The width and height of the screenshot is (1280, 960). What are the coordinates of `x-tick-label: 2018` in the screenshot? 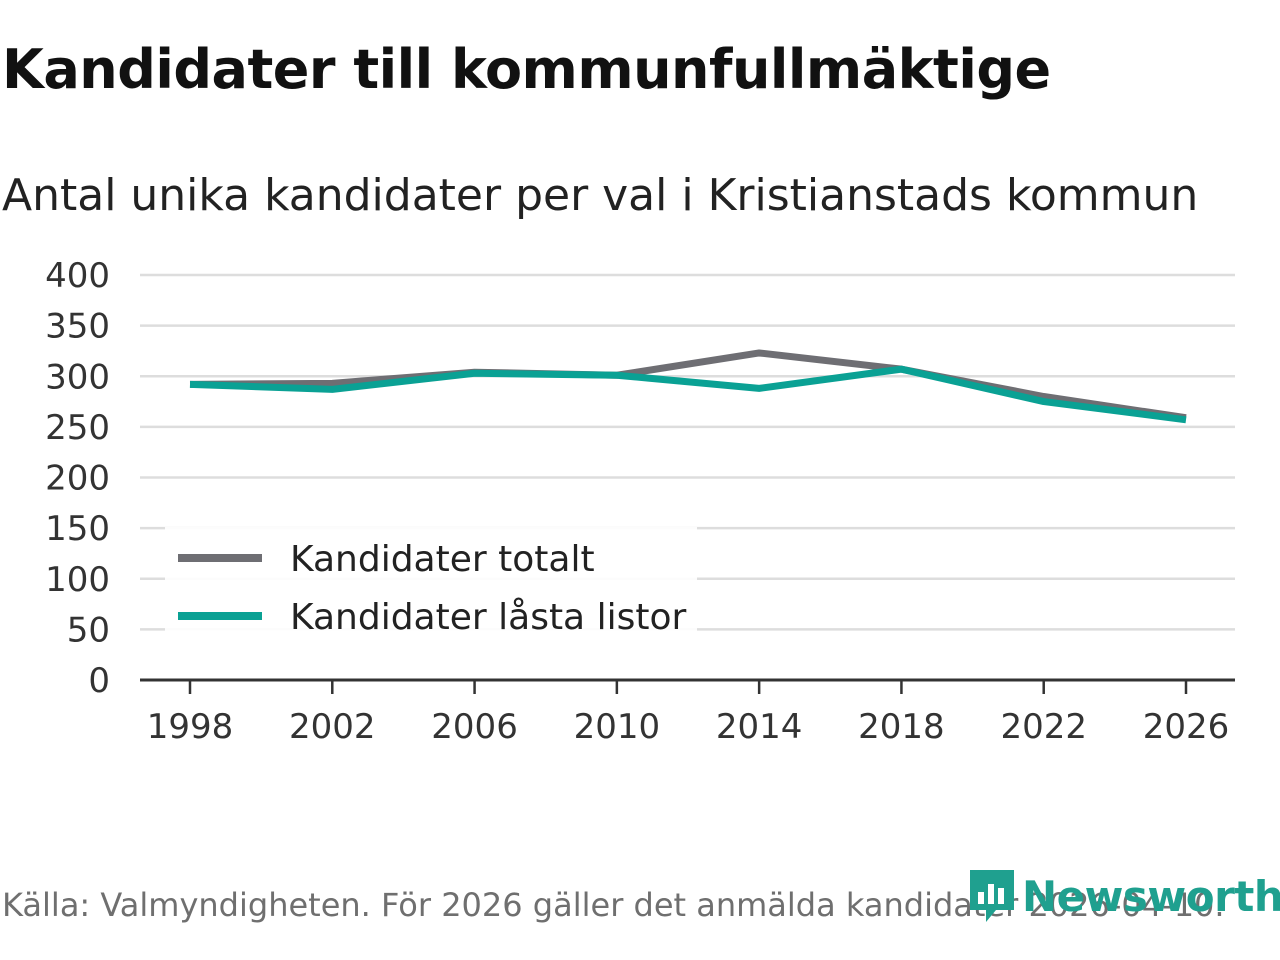 It's located at (901, 727).